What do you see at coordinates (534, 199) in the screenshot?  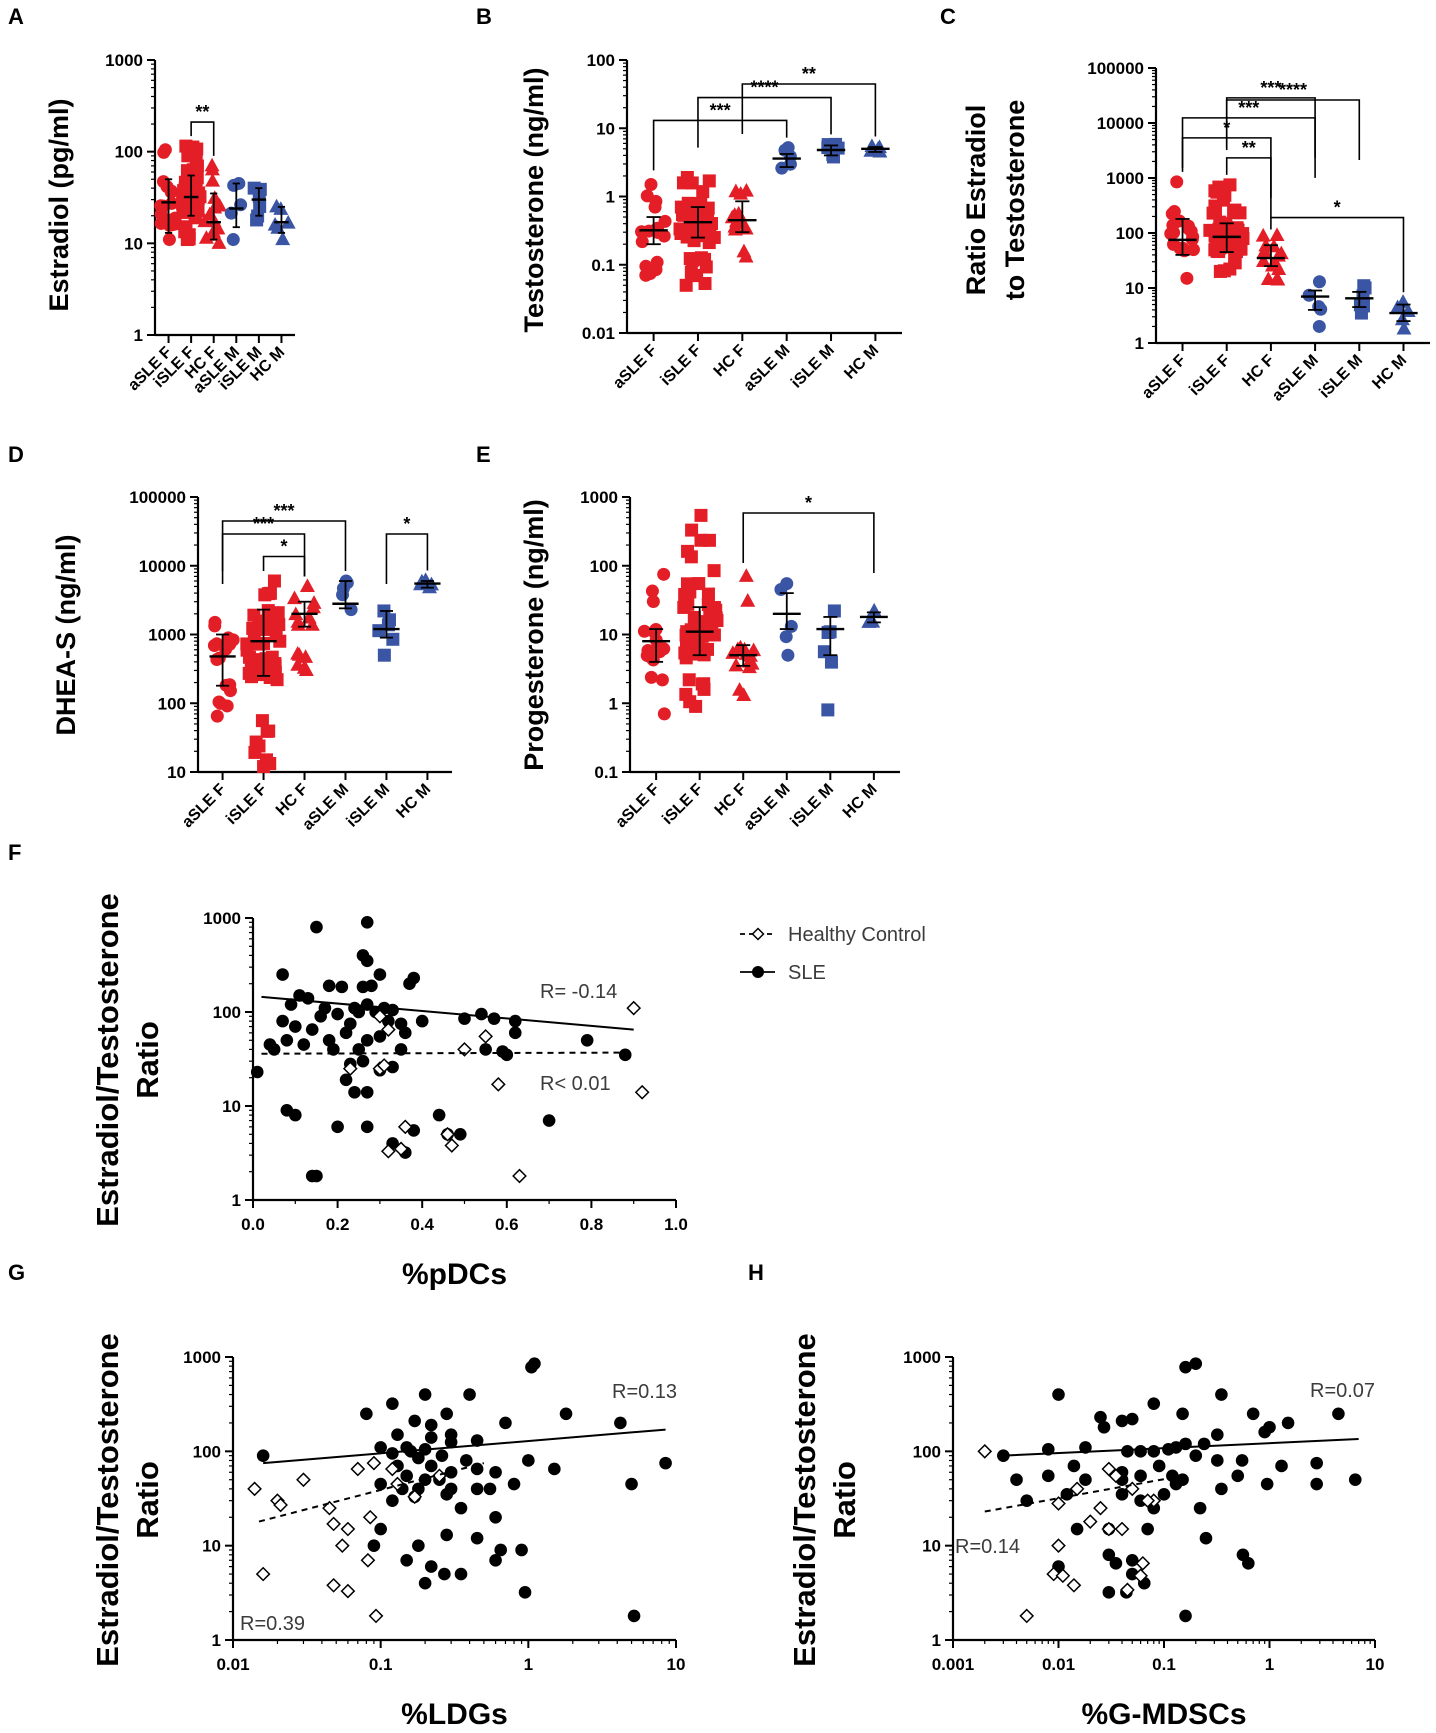 I see `y-axis-label: Testosterone (ng/ml)` at bounding box center [534, 199].